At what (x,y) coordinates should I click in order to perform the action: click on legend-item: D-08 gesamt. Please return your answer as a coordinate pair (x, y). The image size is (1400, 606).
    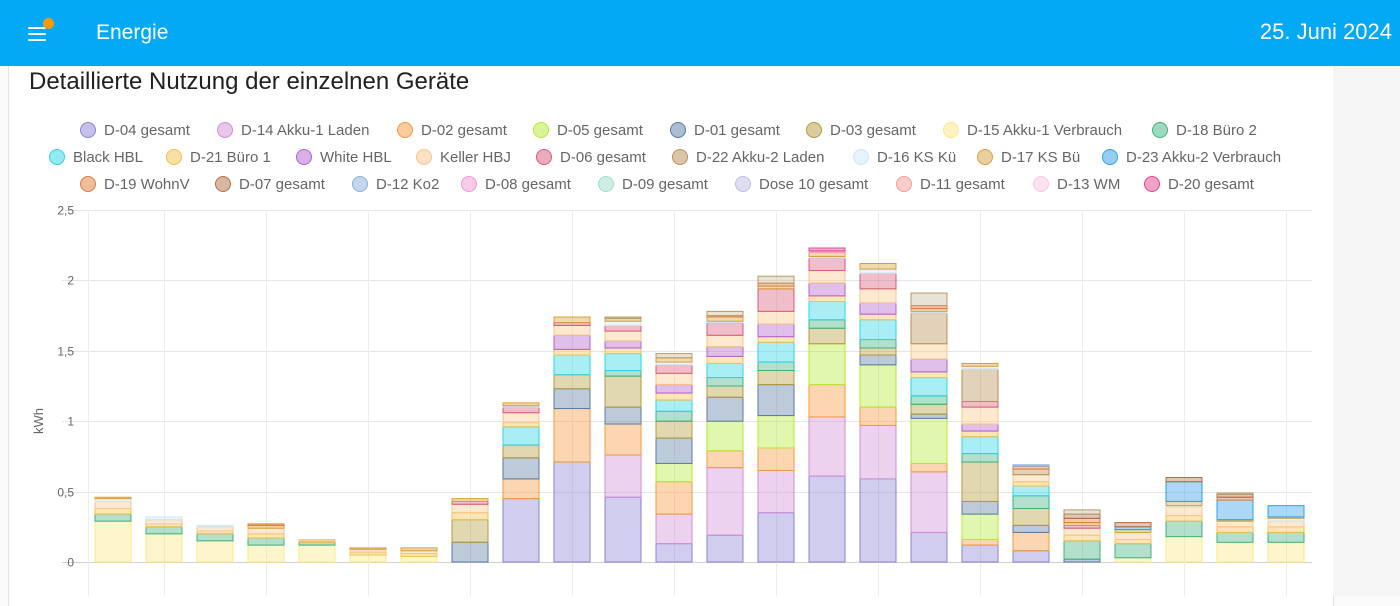
    Looking at the image, I should click on (516, 184).